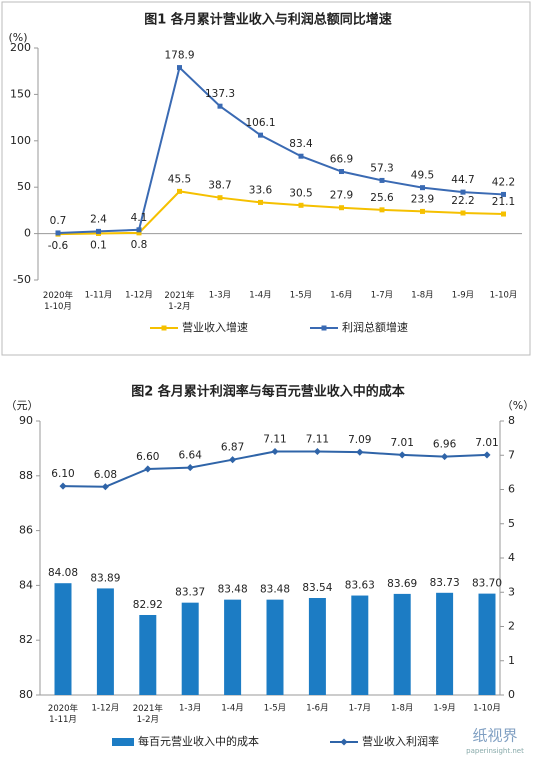  I want to click on y-tick-label: 150, so click(20, 93).